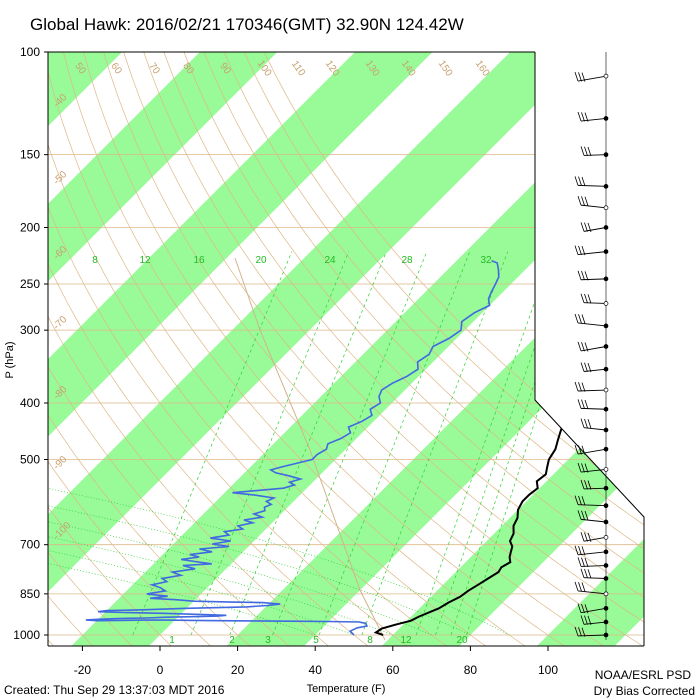  Describe the element at coordinates (199, 260) in the screenshot. I see `mixing-ratio-label: 16` at that location.